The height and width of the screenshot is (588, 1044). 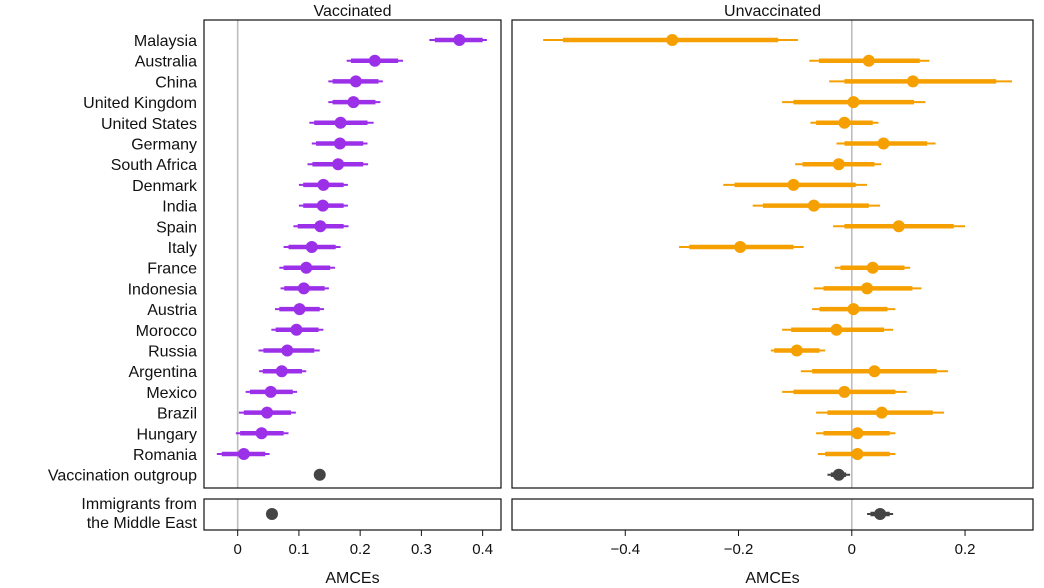 What do you see at coordinates (179, 207) in the screenshot?
I see `category-label-india: India` at bounding box center [179, 207].